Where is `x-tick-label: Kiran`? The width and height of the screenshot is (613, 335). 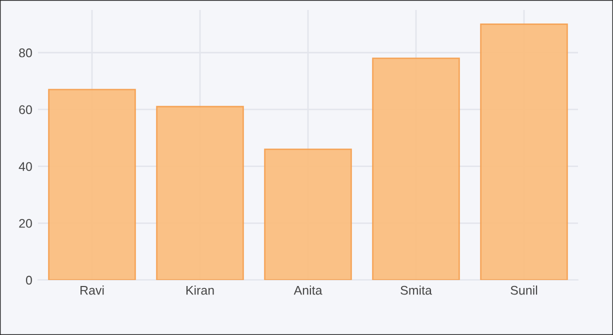 x-tick-label: Kiran is located at coordinates (200, 290).